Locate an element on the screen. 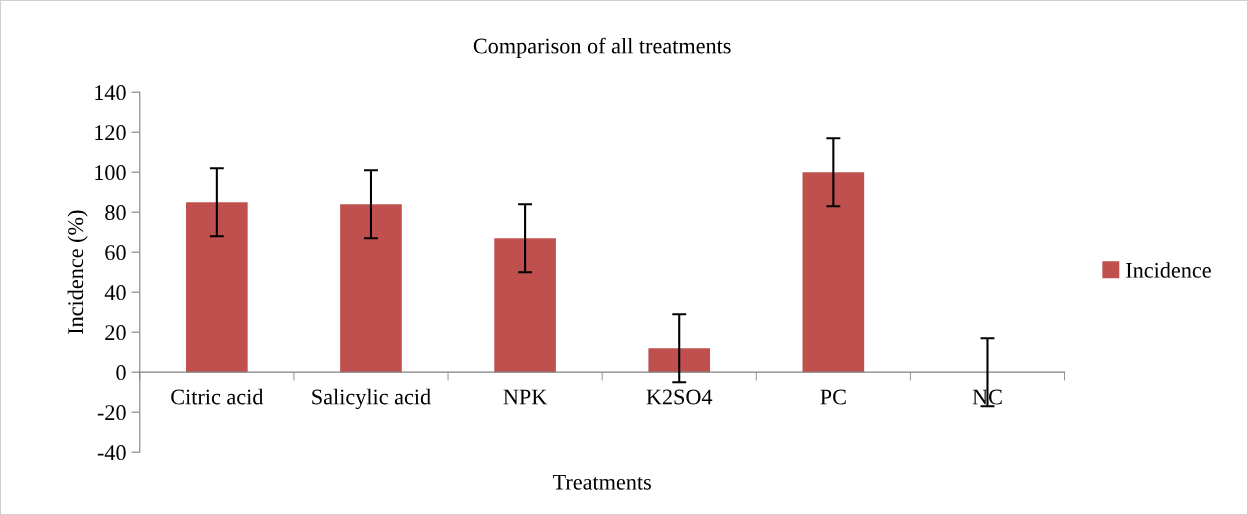  legend-label: Incidence is located at coordinates (1168, 270).